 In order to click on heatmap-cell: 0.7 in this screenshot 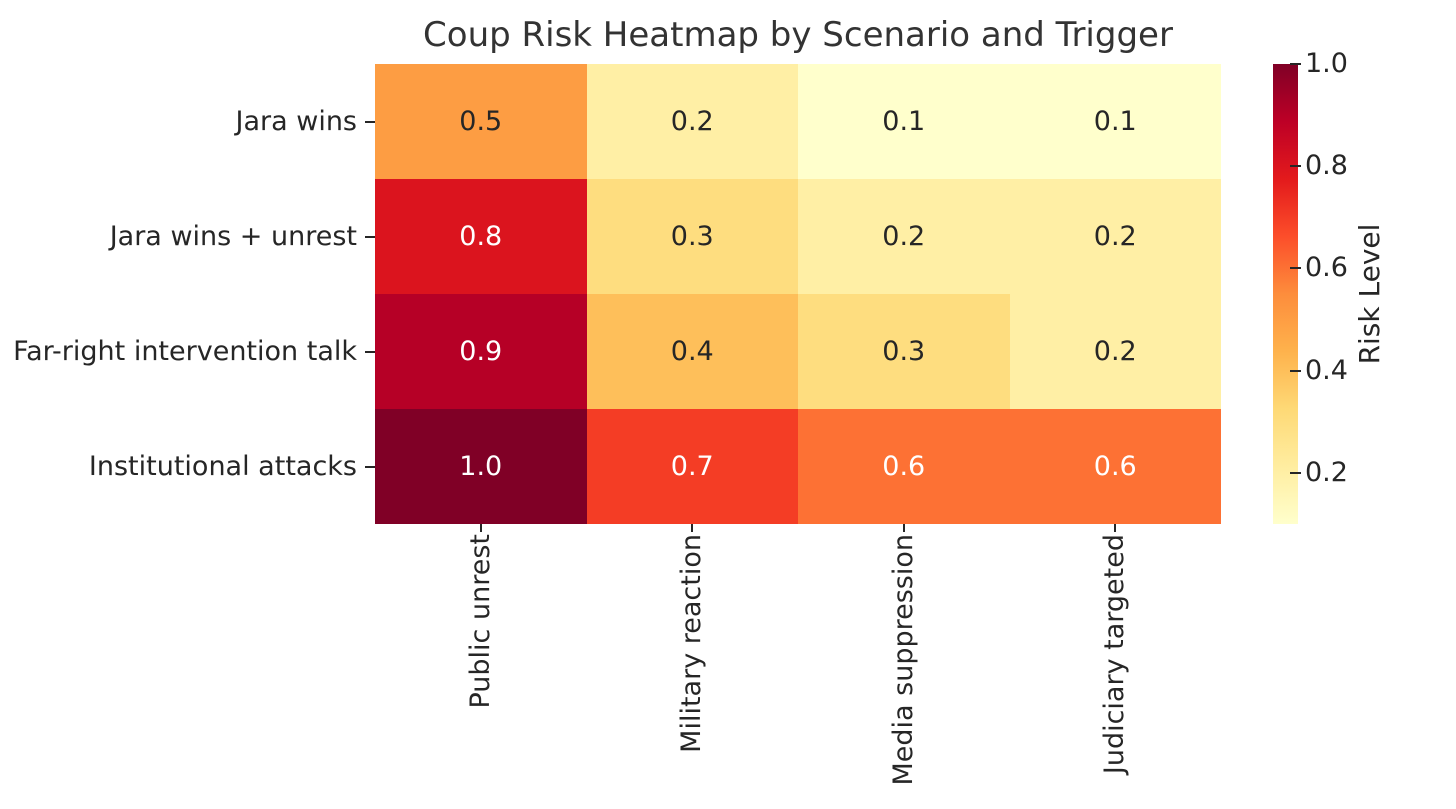, I will do `click(692, 466)`.